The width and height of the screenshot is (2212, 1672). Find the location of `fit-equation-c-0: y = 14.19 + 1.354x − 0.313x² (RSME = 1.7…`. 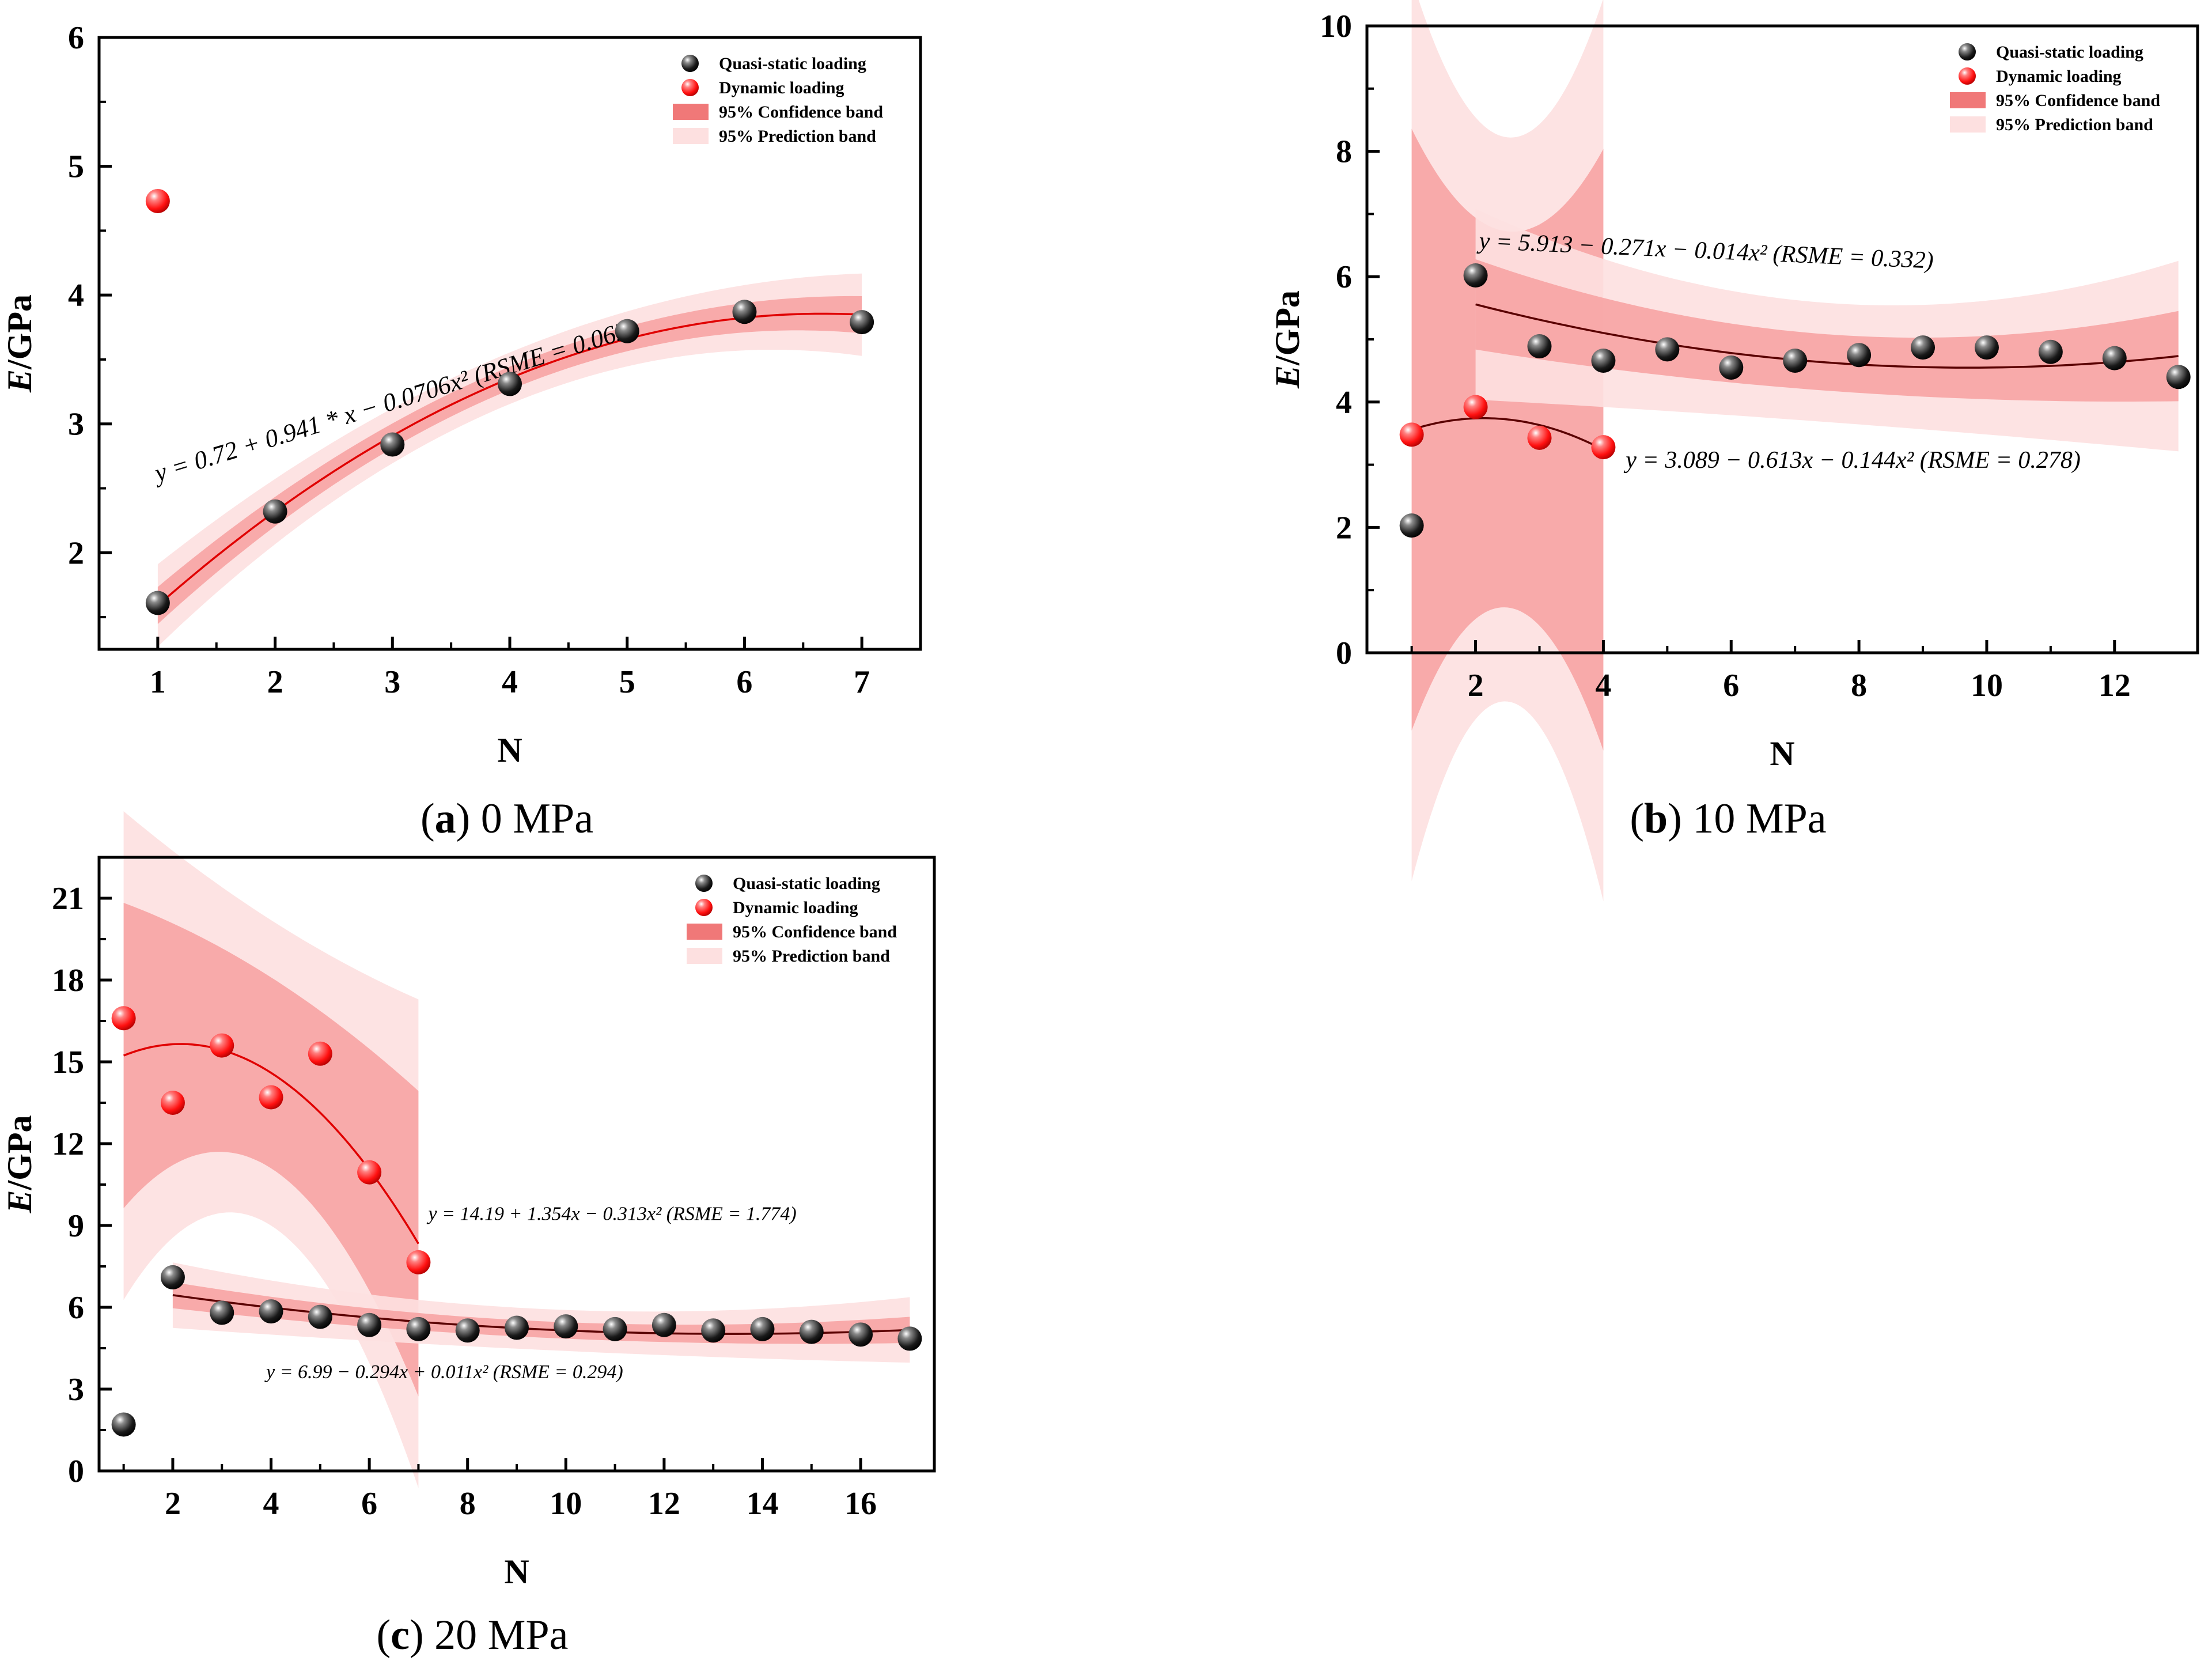

fit-equation-c-0: y = 14.19 + 1.354x − 0.313x² (RSME = 1.7… is located at coordinates (611, 1214).